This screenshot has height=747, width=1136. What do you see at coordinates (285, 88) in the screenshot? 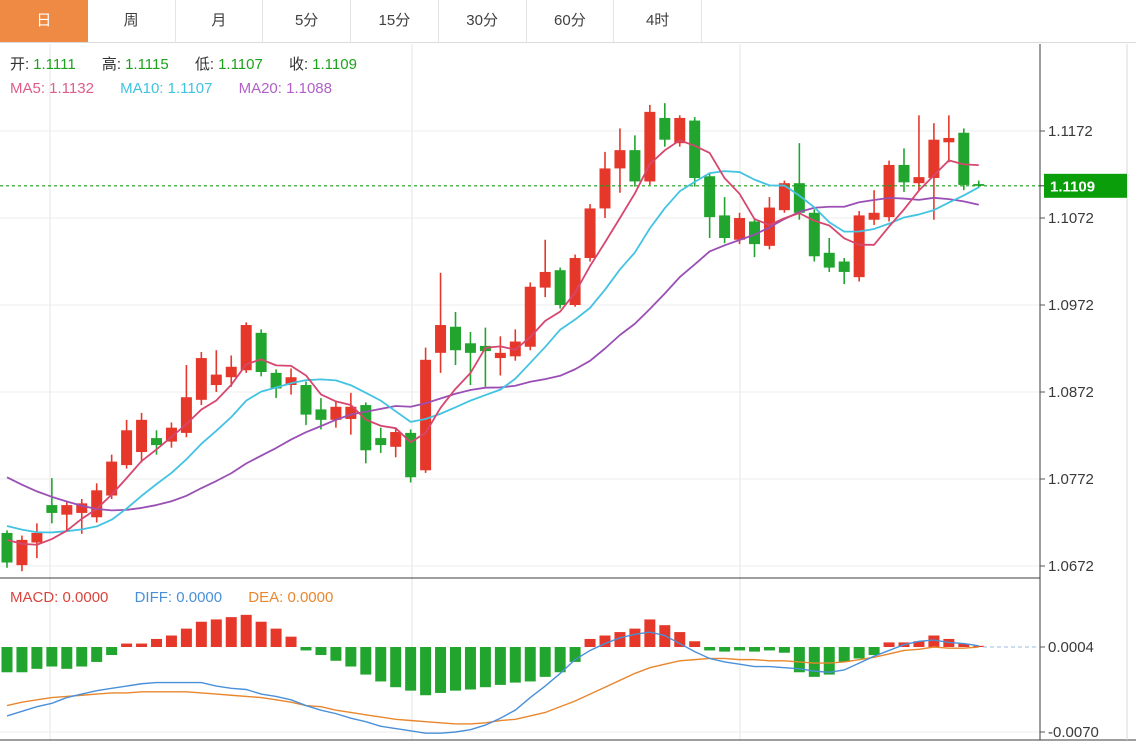
I see `ma20-readout: MA20: 1.1088` at bounding box center [285, 88].